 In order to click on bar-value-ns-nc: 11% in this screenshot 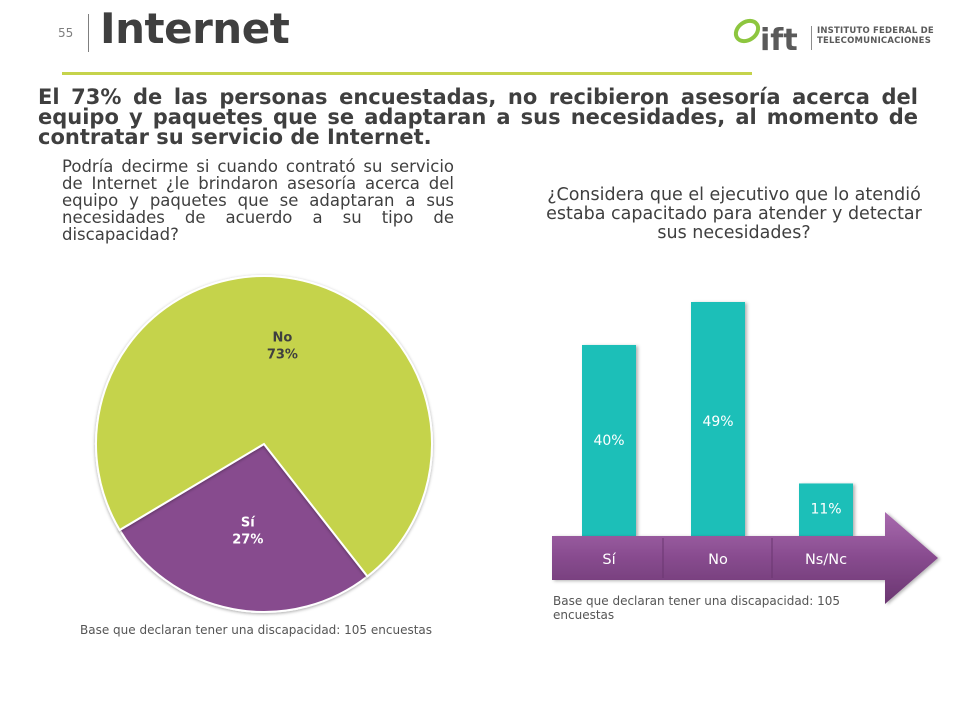, I will do `click(825, 509)`.